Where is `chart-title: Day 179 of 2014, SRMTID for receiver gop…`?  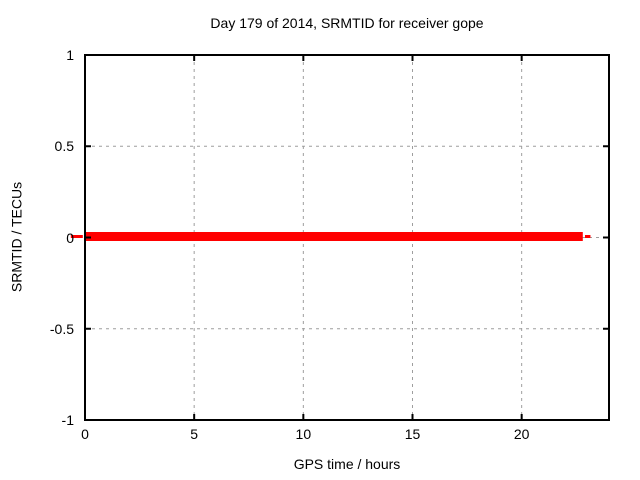 chart-title: Day 179 of 2014, SRMTID for receiver gop… is located at coordinates (347, 23).